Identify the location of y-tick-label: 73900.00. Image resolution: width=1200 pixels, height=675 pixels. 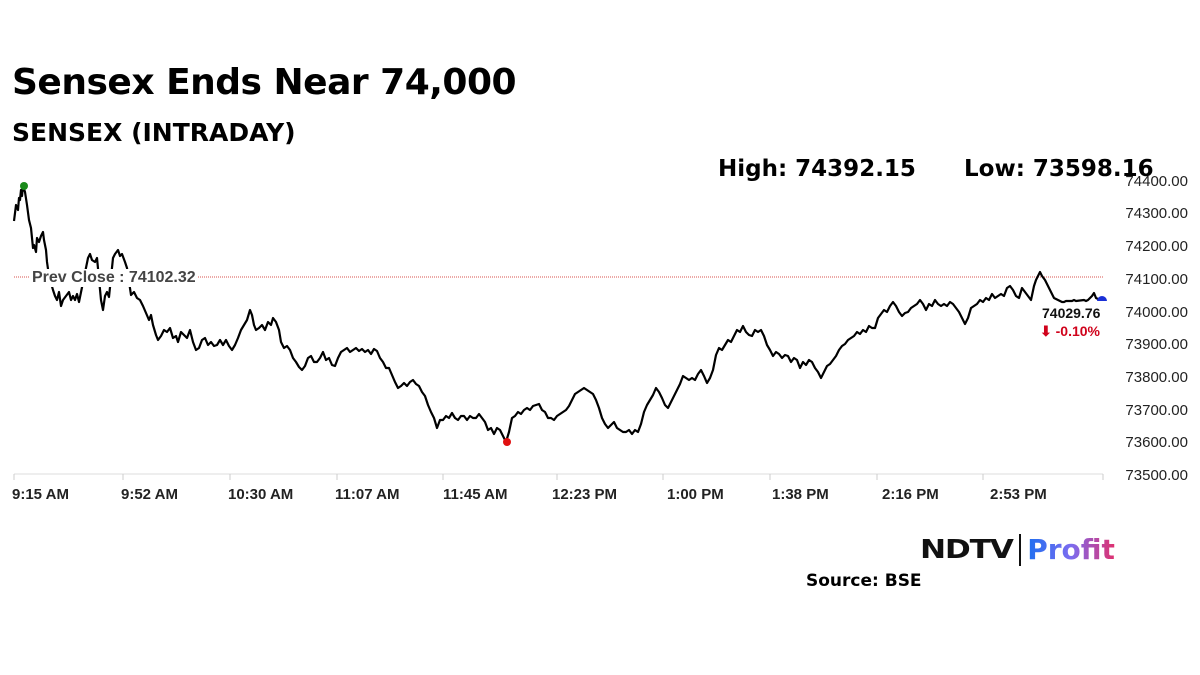
(1156, 344).